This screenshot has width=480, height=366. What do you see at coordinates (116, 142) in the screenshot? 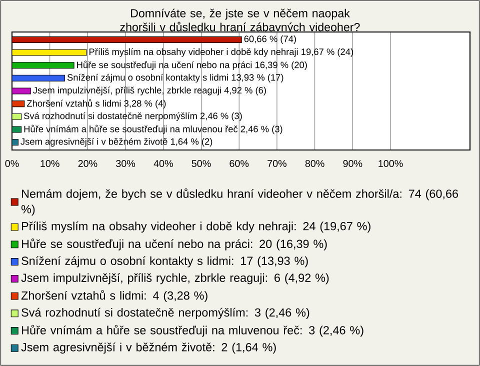
I see `data-label: Jsem agresivnější i v běžném životě 1,64 % (2)` at bounding box center [116, 142].